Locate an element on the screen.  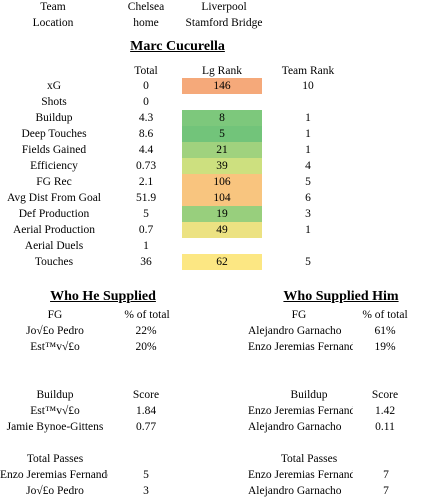
stat-team-rank: 10 is located at coordinates (308, 86).